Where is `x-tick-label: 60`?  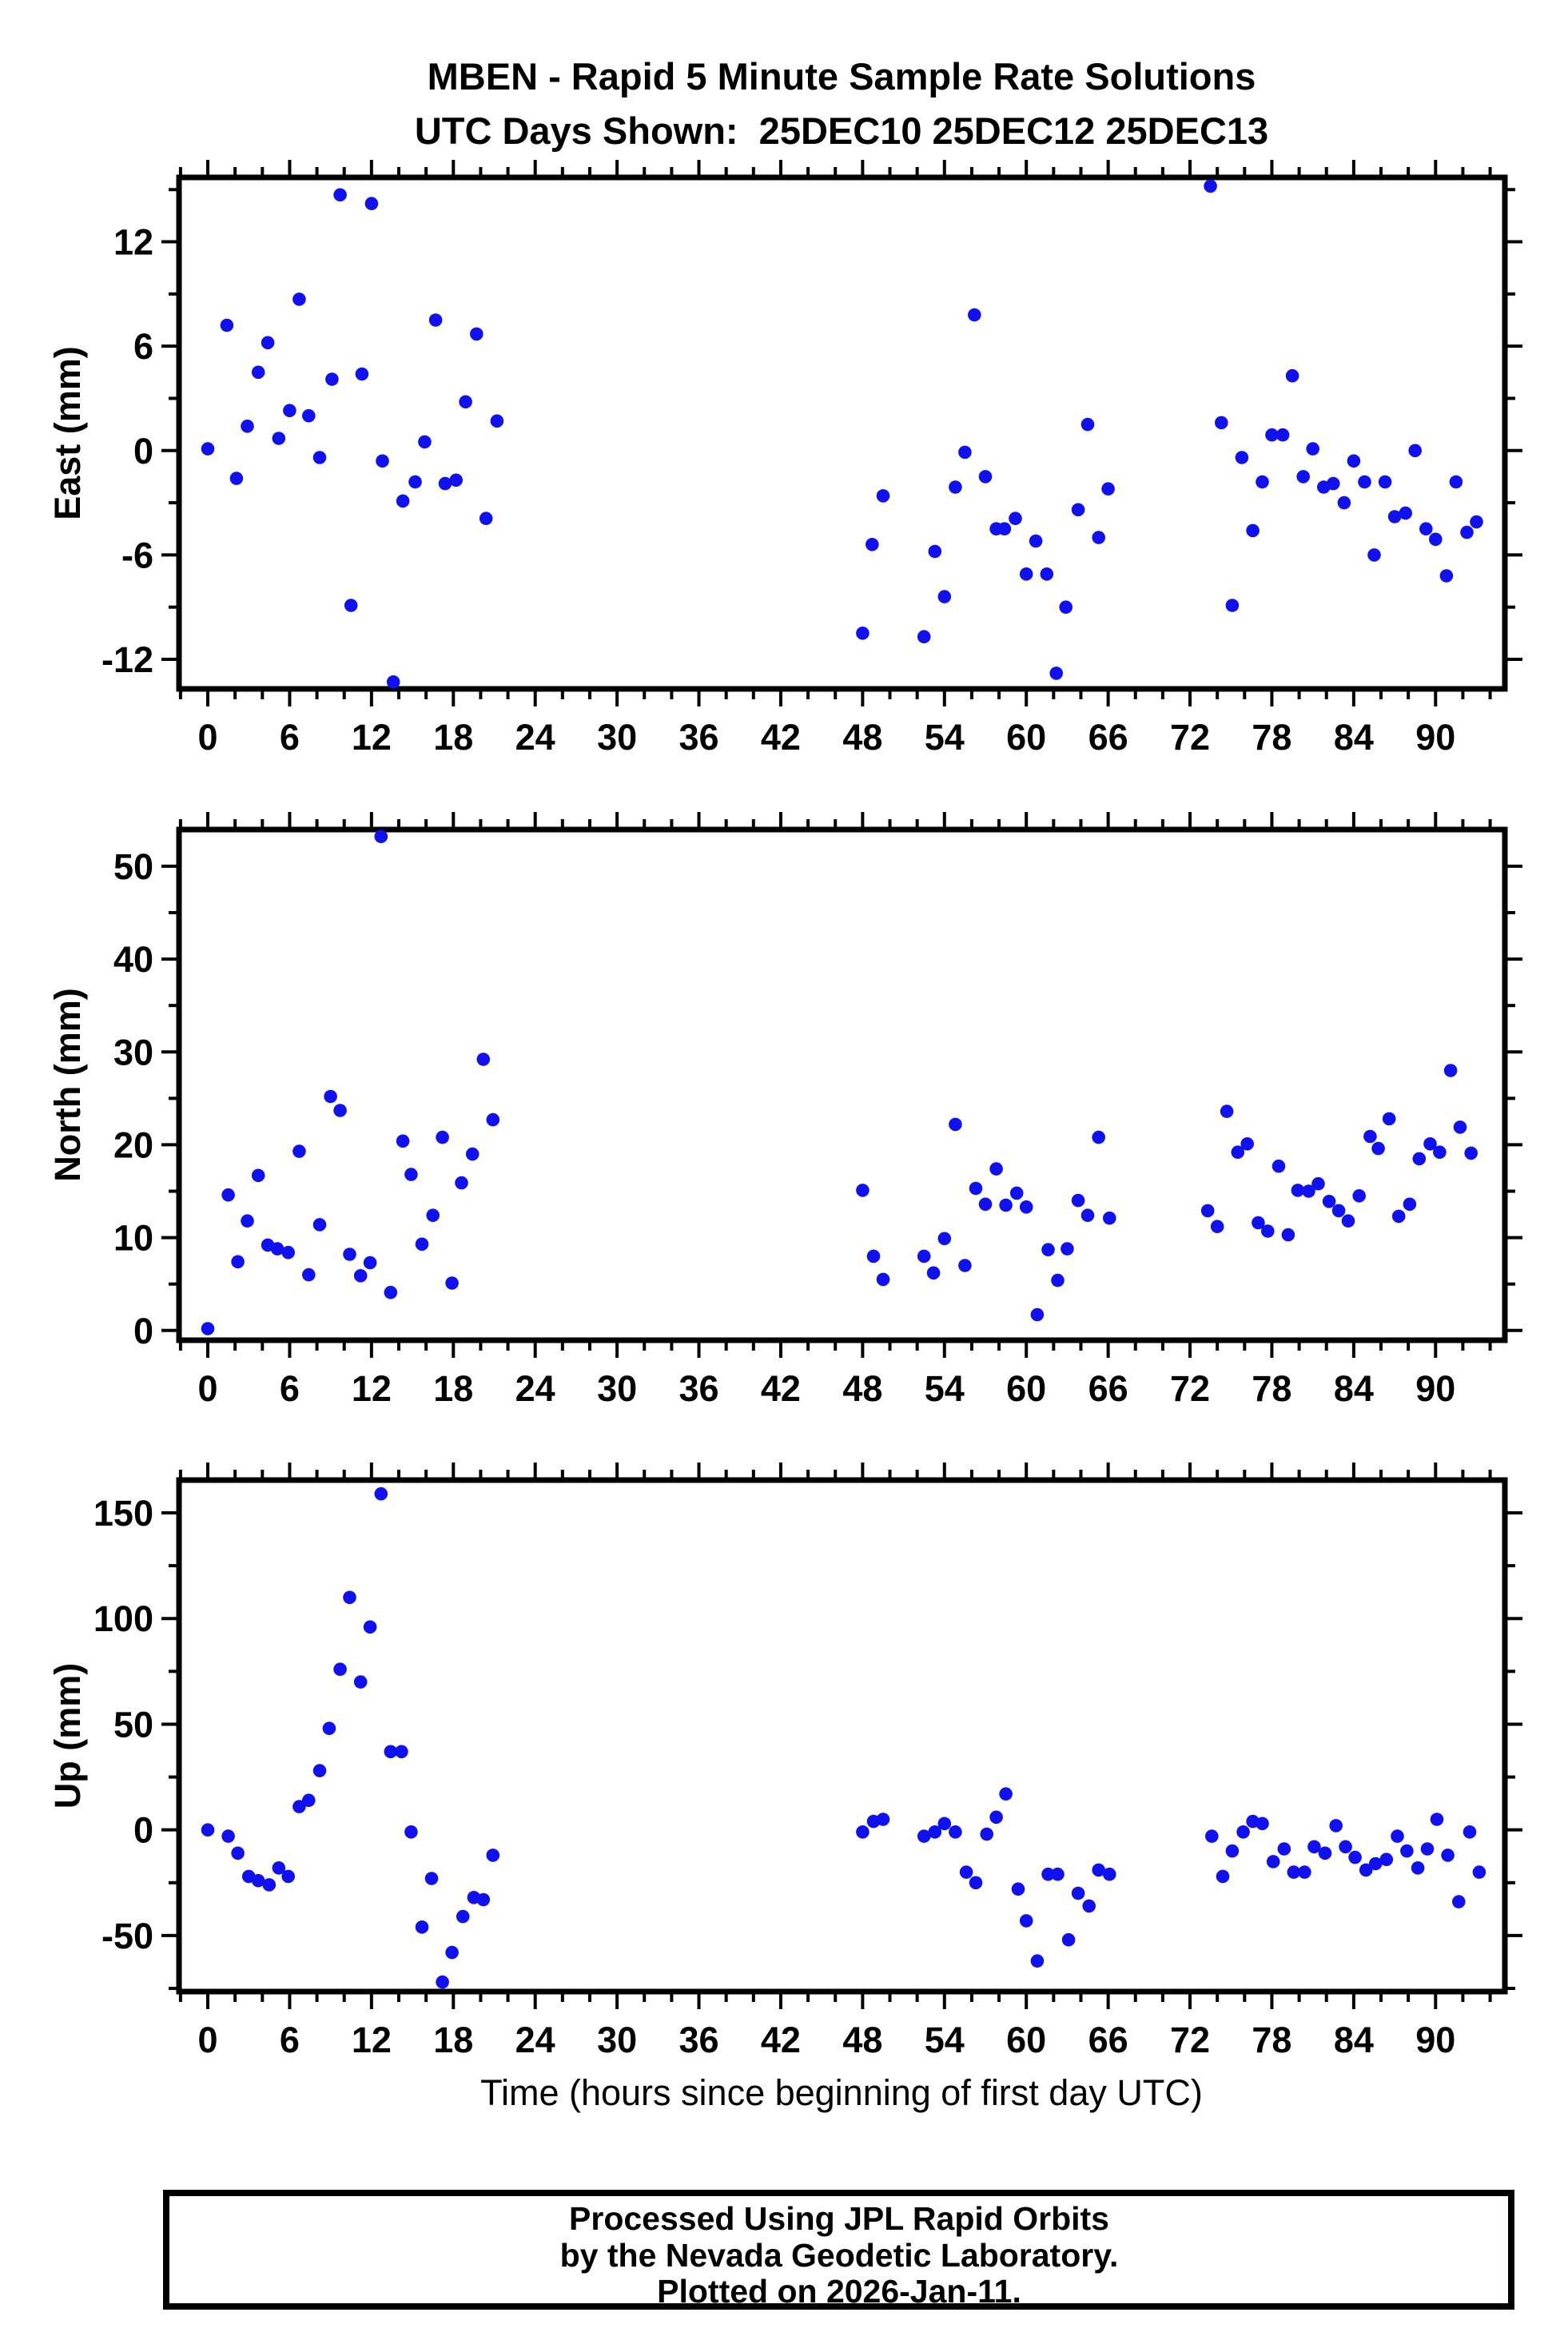
x-tick-label: 60 is located at coordinates (1026, 1388).